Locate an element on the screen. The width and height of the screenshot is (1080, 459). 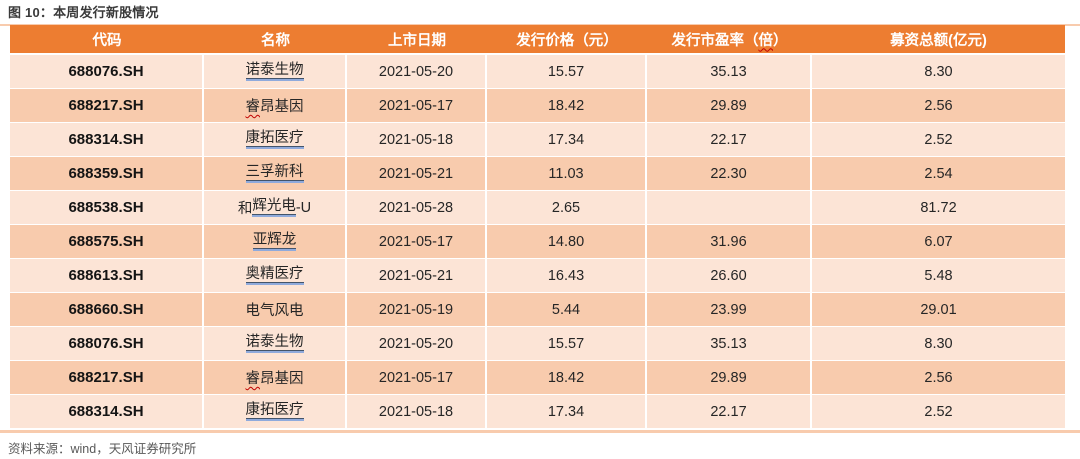
cell-date: 2021-05-28 is located at coordinates (417, 207).